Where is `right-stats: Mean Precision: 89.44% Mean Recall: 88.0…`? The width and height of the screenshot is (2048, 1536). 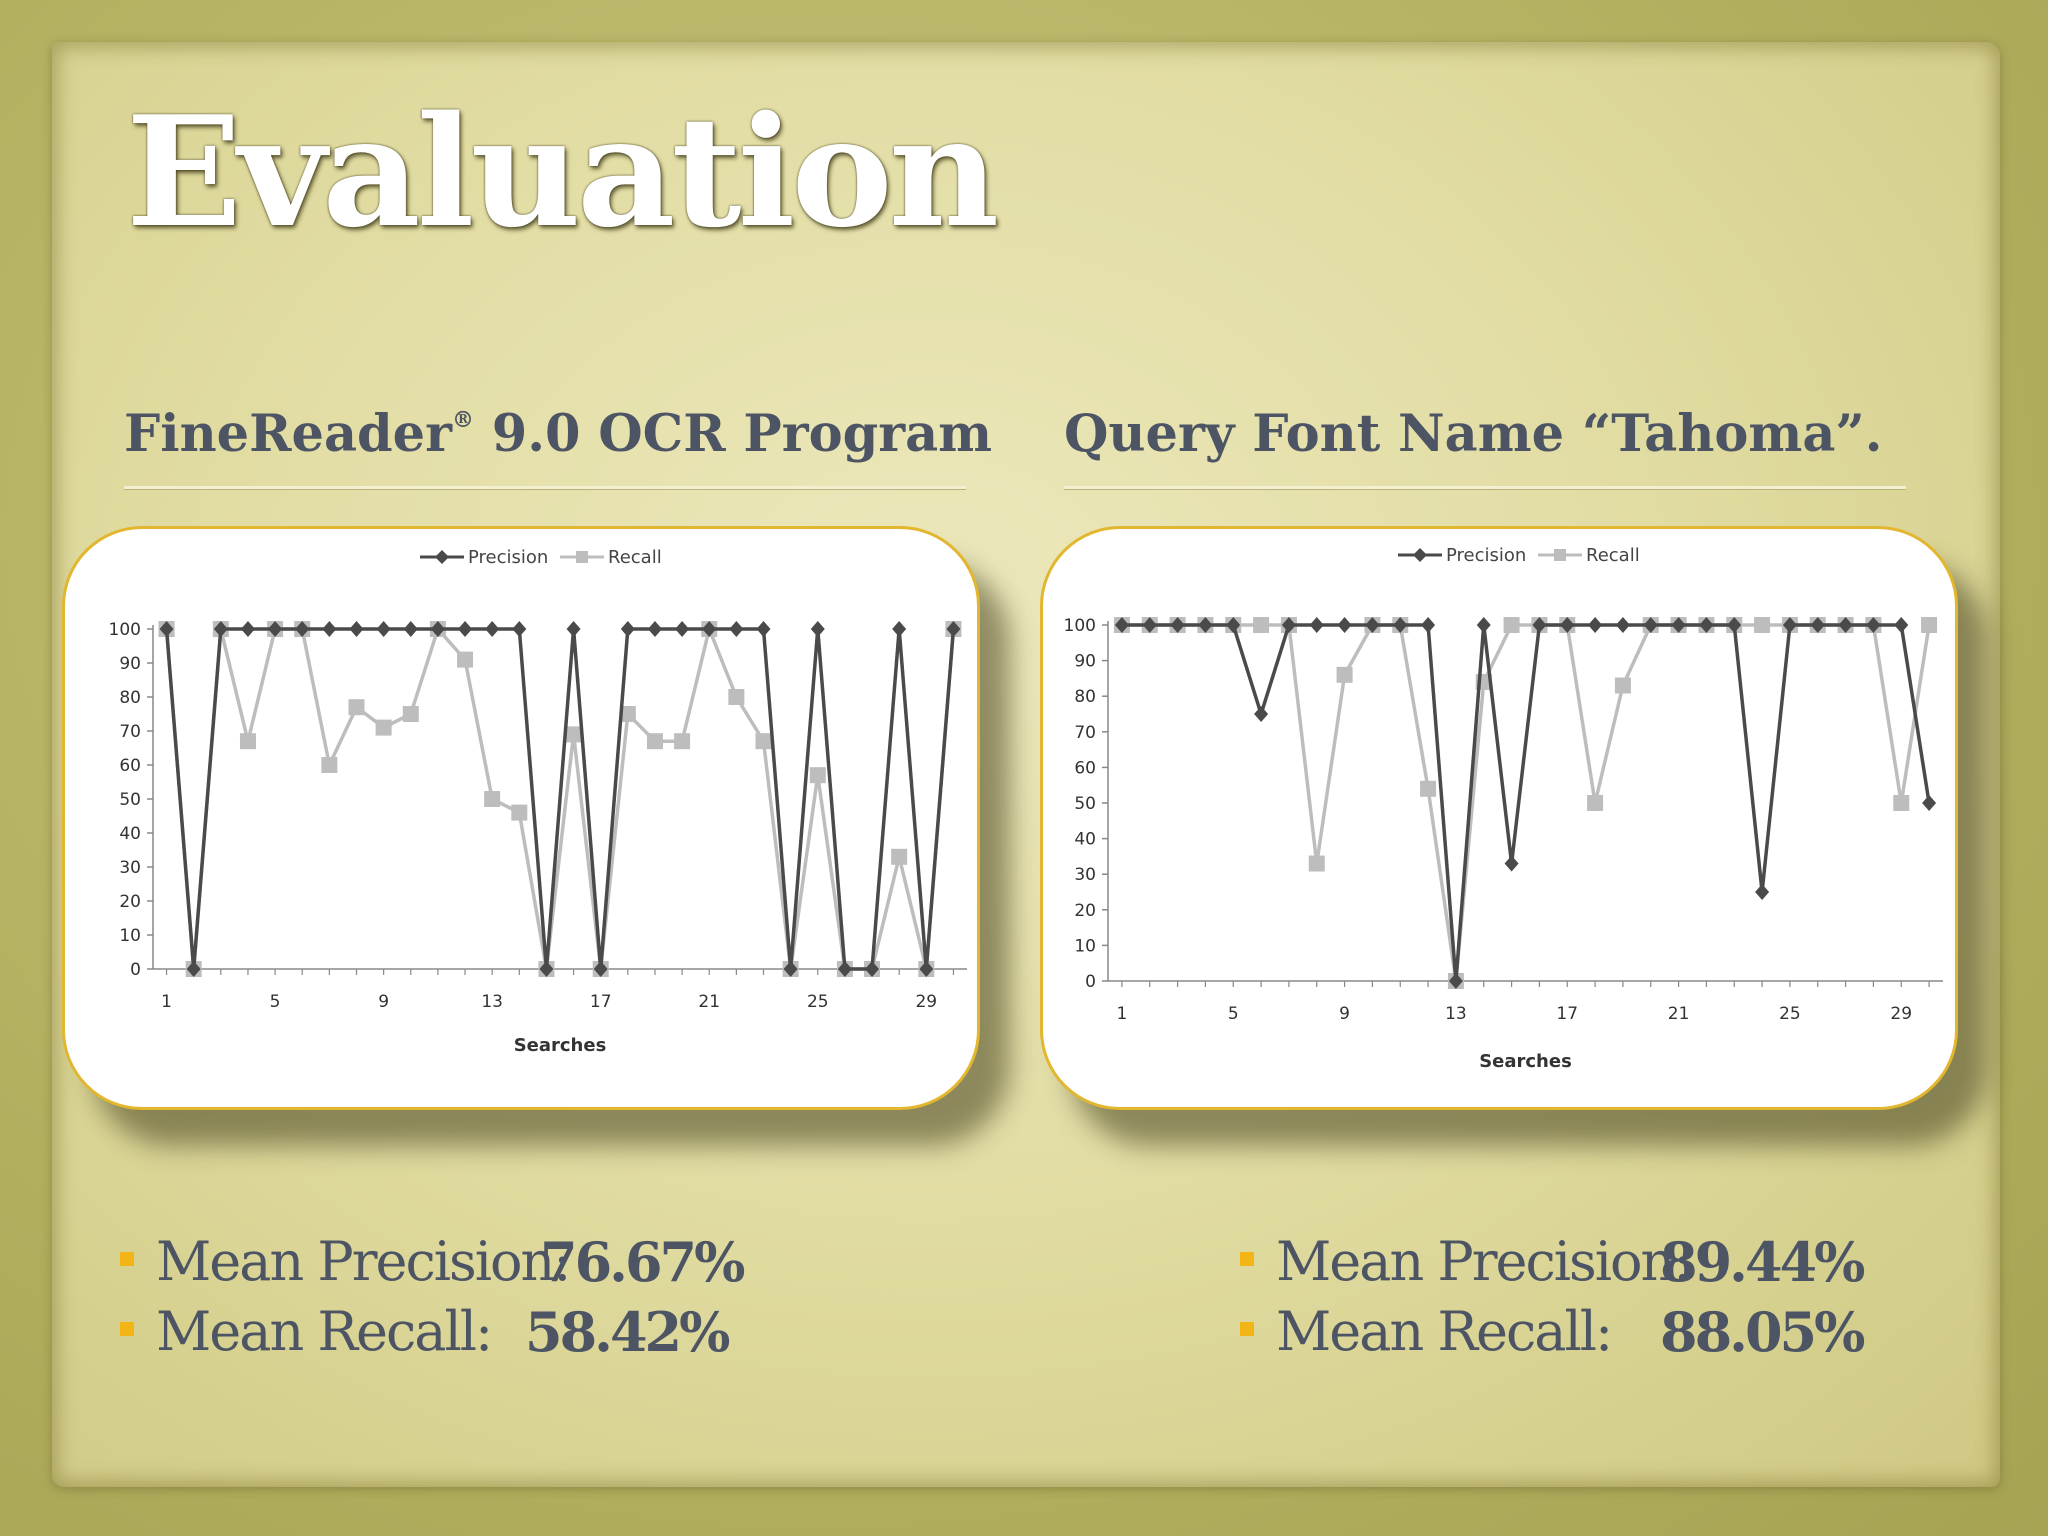 right-stats: Mean Precision: 89.44% Mean Recall: 88.0… is located at coordinates (1590, 1300).